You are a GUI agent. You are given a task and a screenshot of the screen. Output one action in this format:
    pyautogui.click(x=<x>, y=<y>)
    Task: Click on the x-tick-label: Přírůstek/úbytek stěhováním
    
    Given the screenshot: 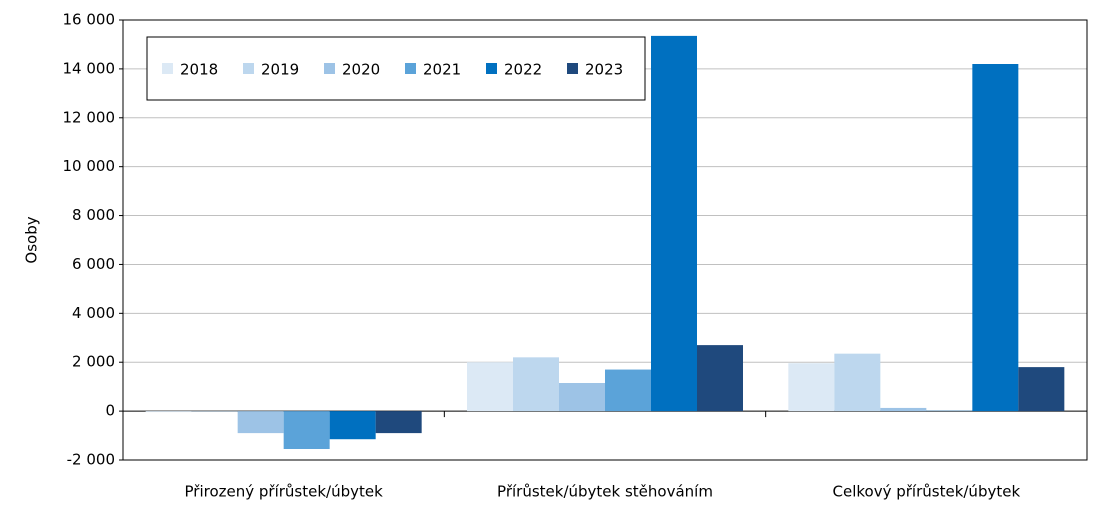 What is the action you would take?
    pyautogui.click(x=605, y=492)
    